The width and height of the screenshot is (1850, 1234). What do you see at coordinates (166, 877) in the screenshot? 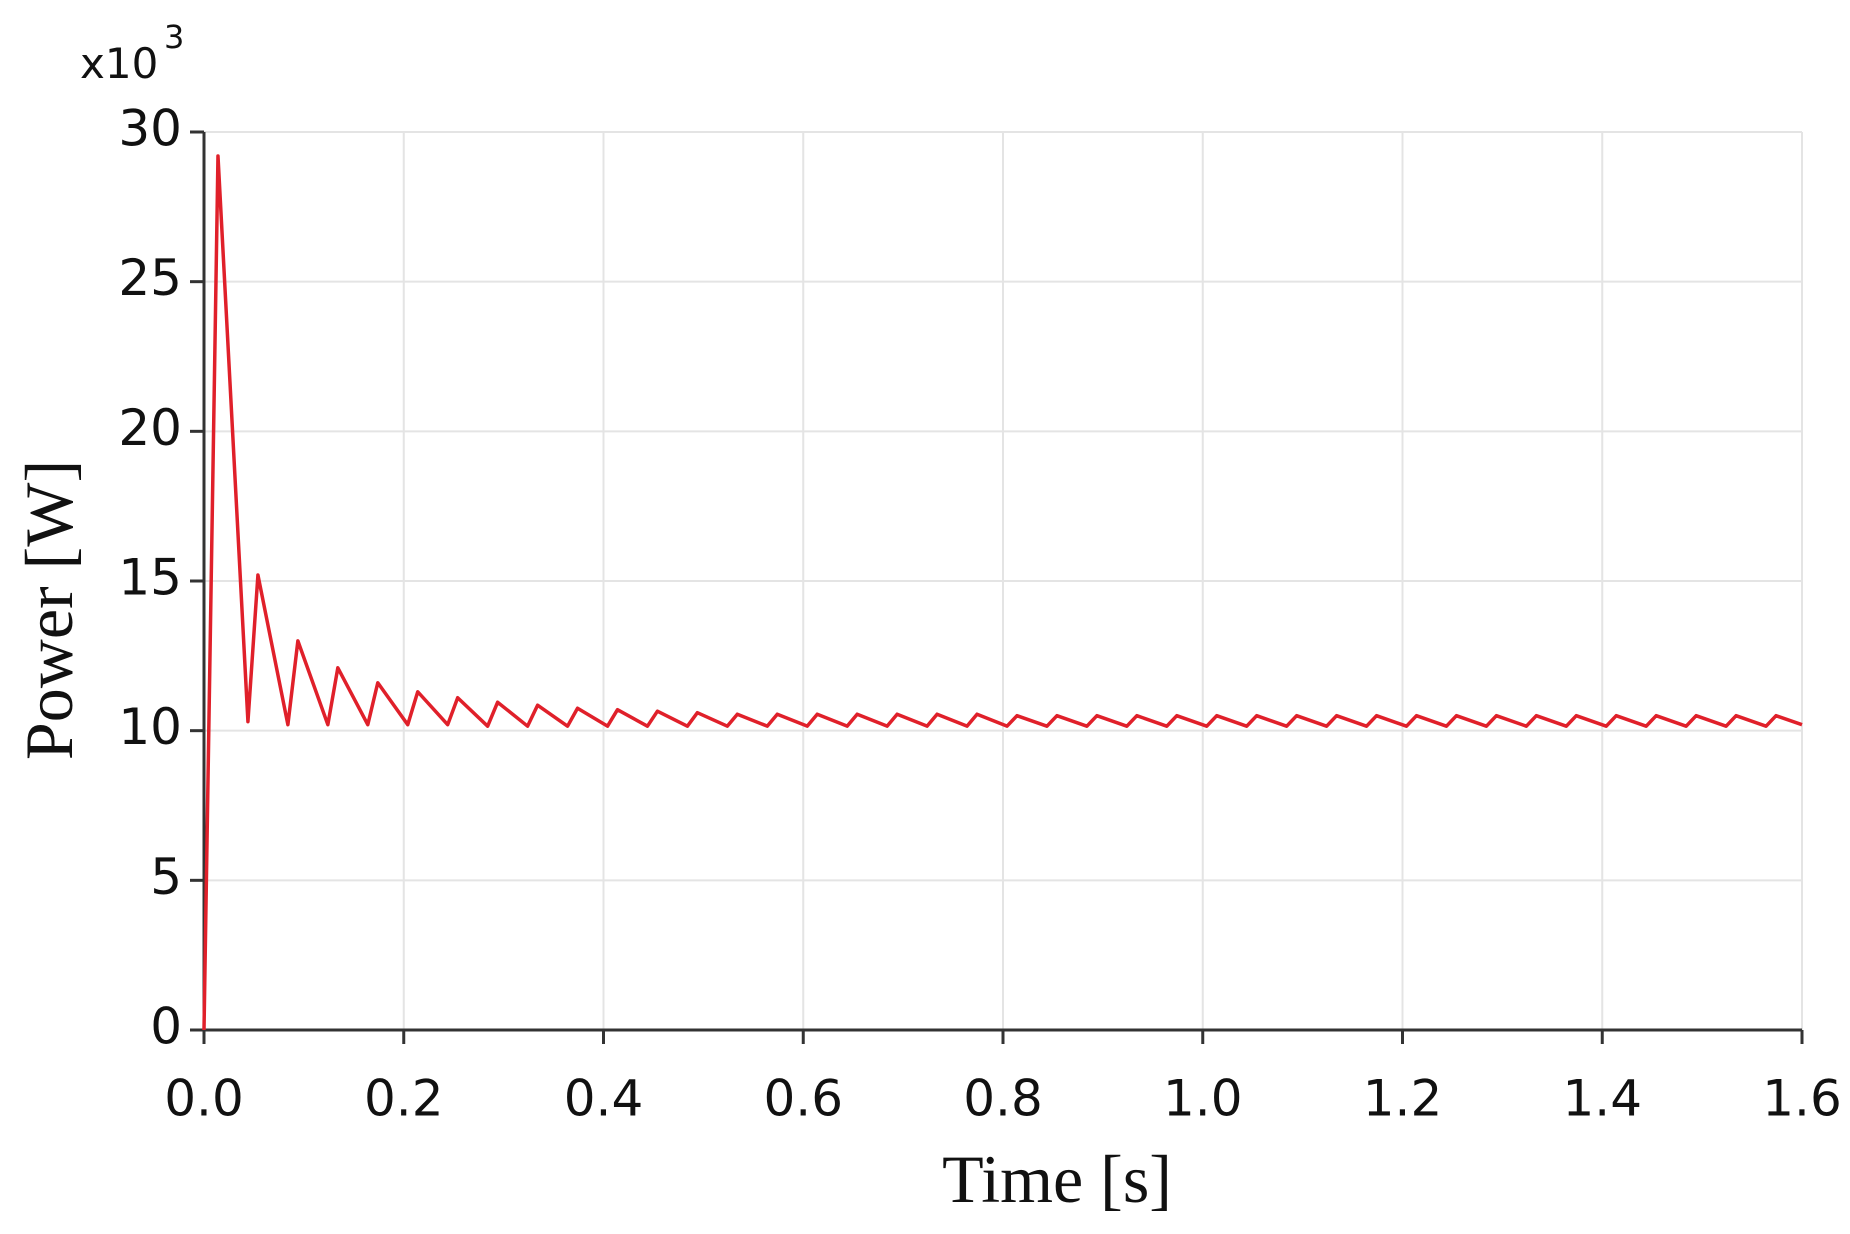
I see `y-tick-label: 5` at bounding box center [166, 877].